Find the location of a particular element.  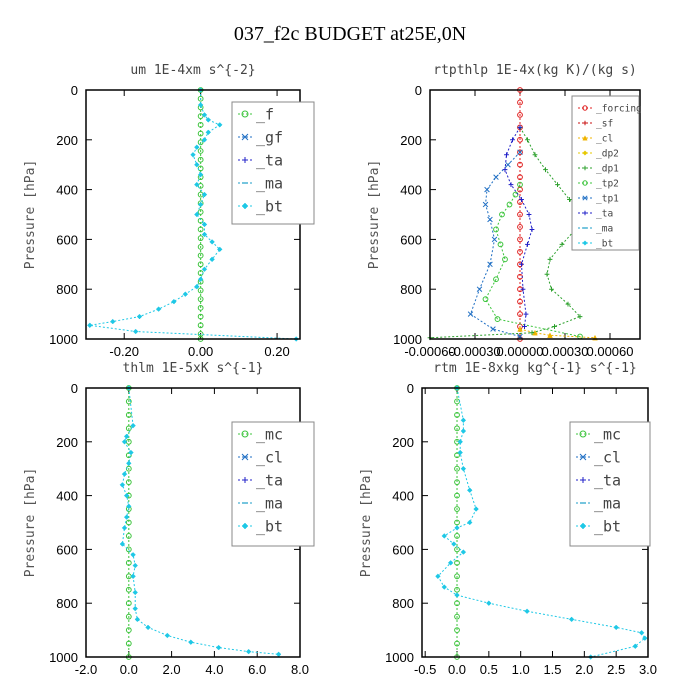

legend-label: _cl is located at coordinates (604, 138).